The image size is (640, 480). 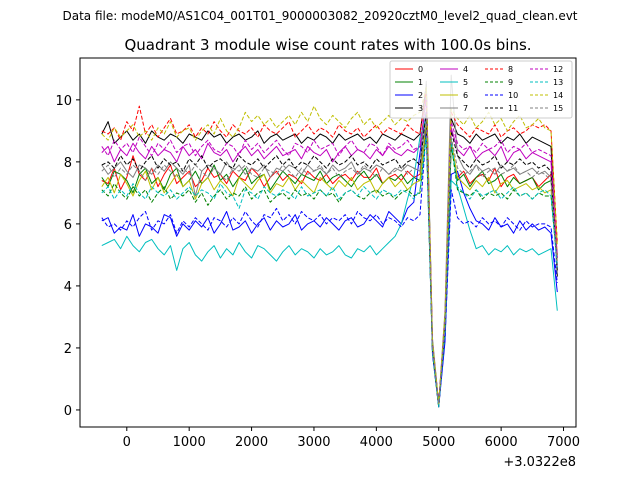 What do you see at coordinates (465, 95) in the screenshot?
I see `legend-label-6: 6` at bounding box center [465, 95].